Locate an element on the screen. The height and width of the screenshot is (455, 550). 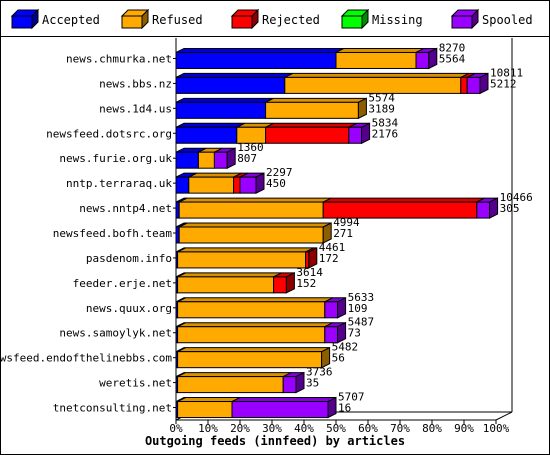
category-label: news.nntp4.net is located at coordinates (125, 208).